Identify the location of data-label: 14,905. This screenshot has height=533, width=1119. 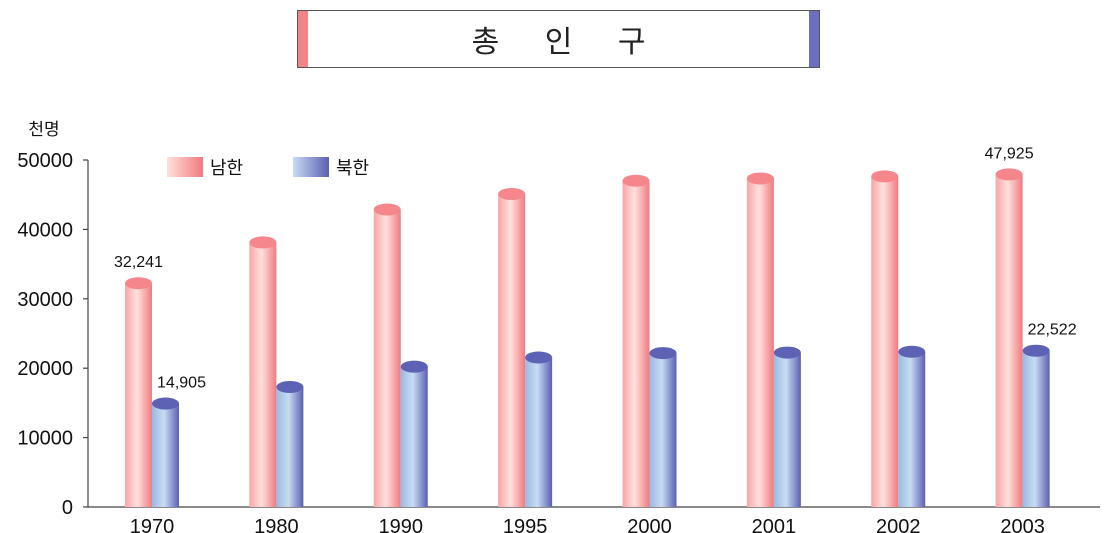
(181, 383).